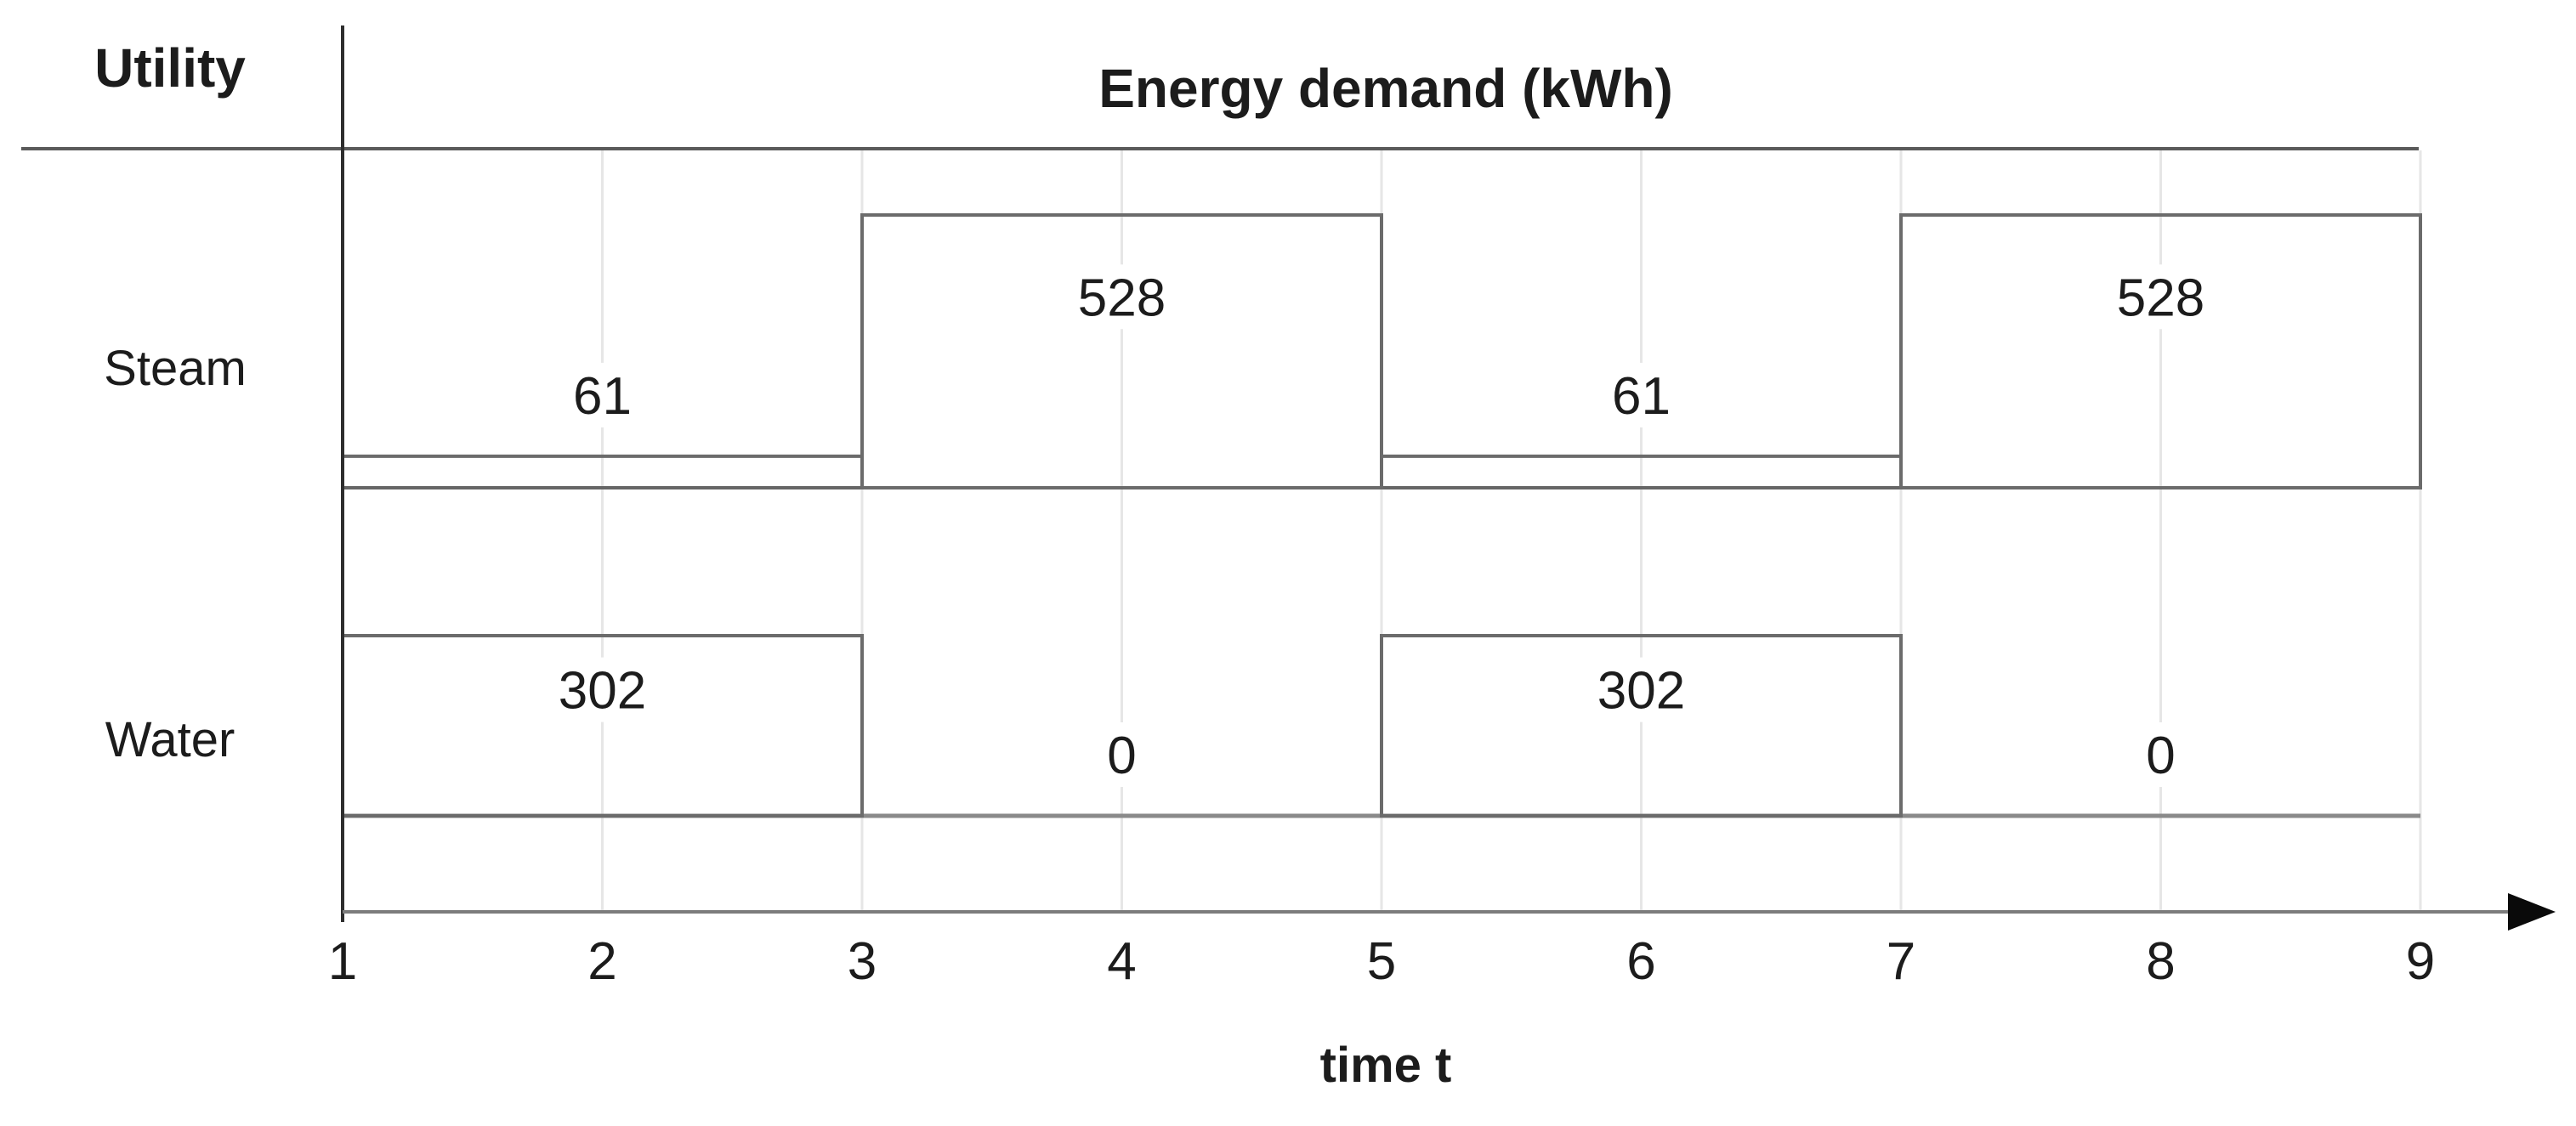 The height and width of the screenshot is (1126, 2576). Describe the element at coordinates (176, 368) in the screenshot. I see `row-label-steam: Steam` at that location.